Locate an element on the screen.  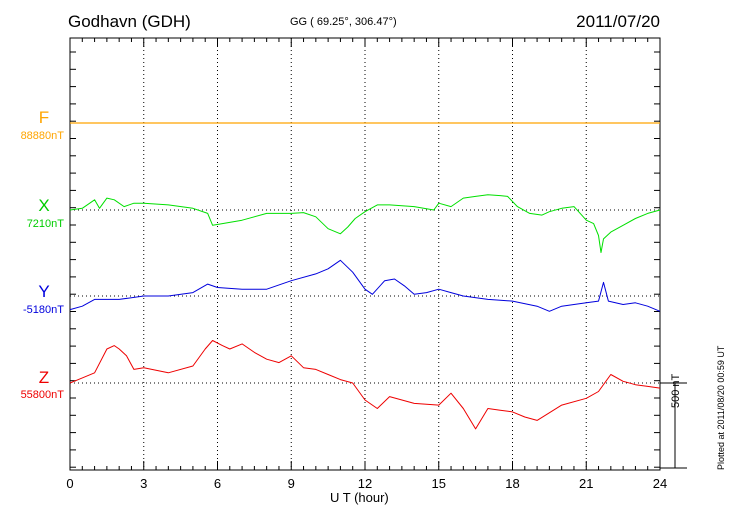
x-tick-label: 18 is located at coordinates (512, 483).